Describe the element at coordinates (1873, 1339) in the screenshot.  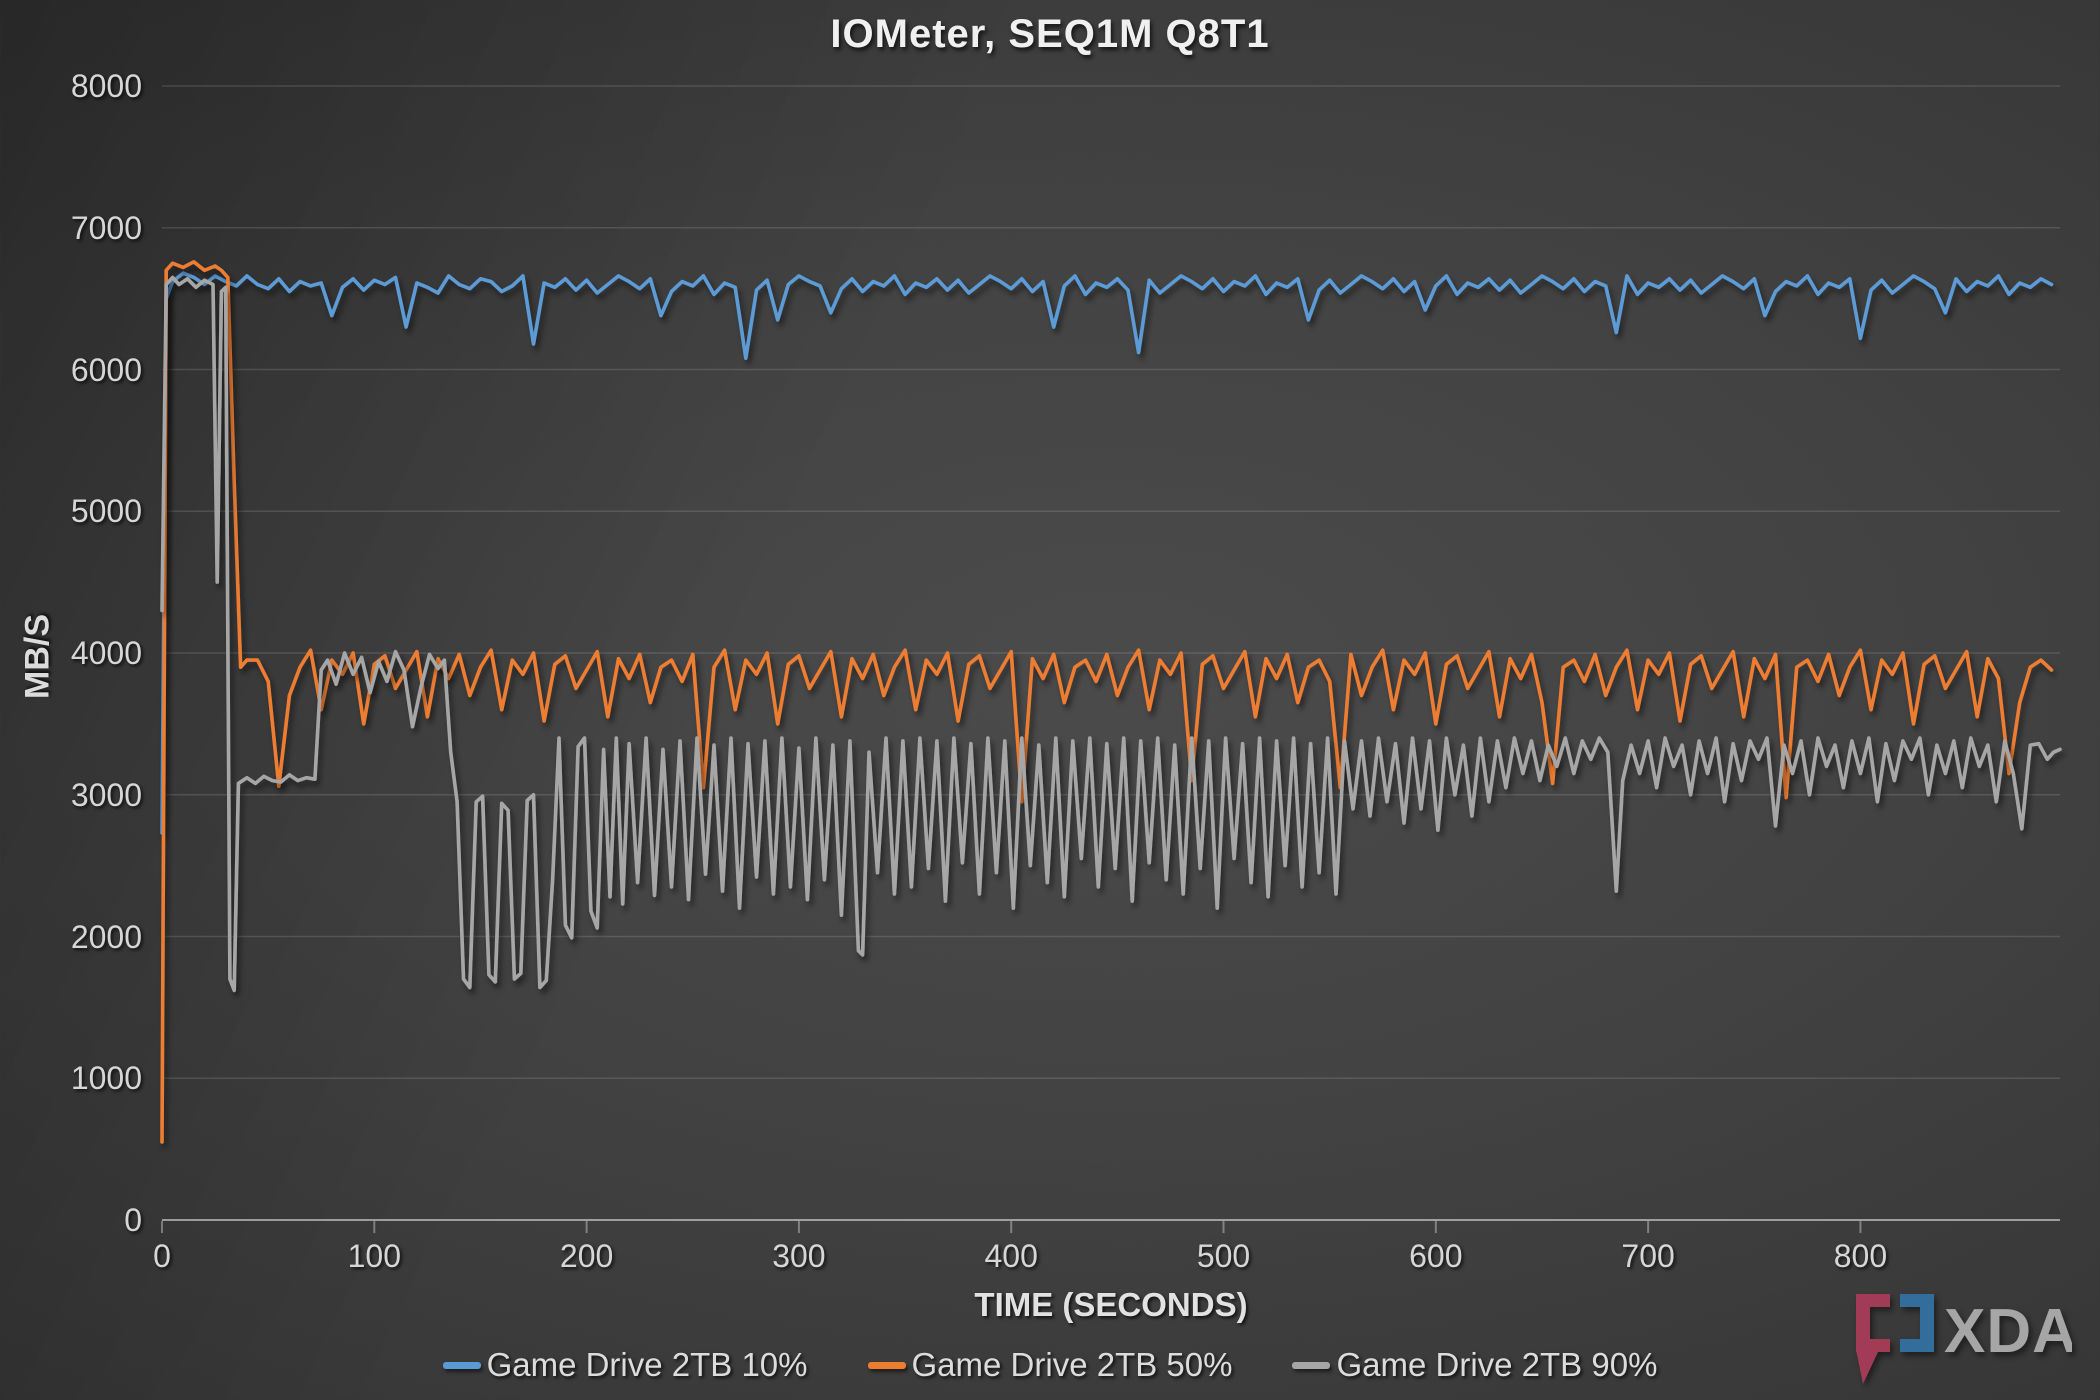
I see `xda-left-bracket-icon` at that location.